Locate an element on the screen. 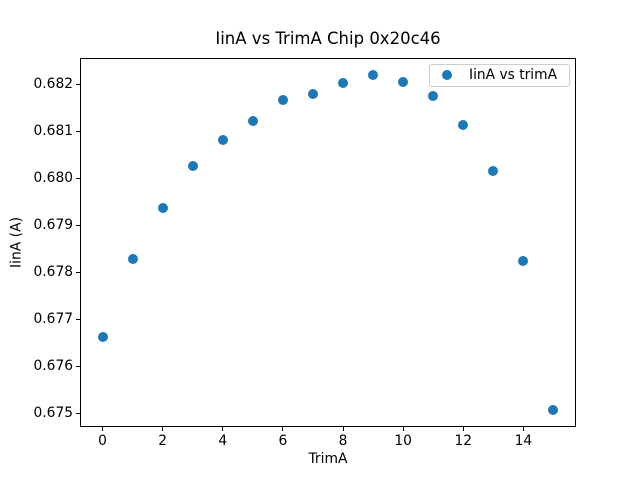 The height and width of the screenshot is (480, 640). y-tick-label: 0.681 is located at coordinates (53, 131).